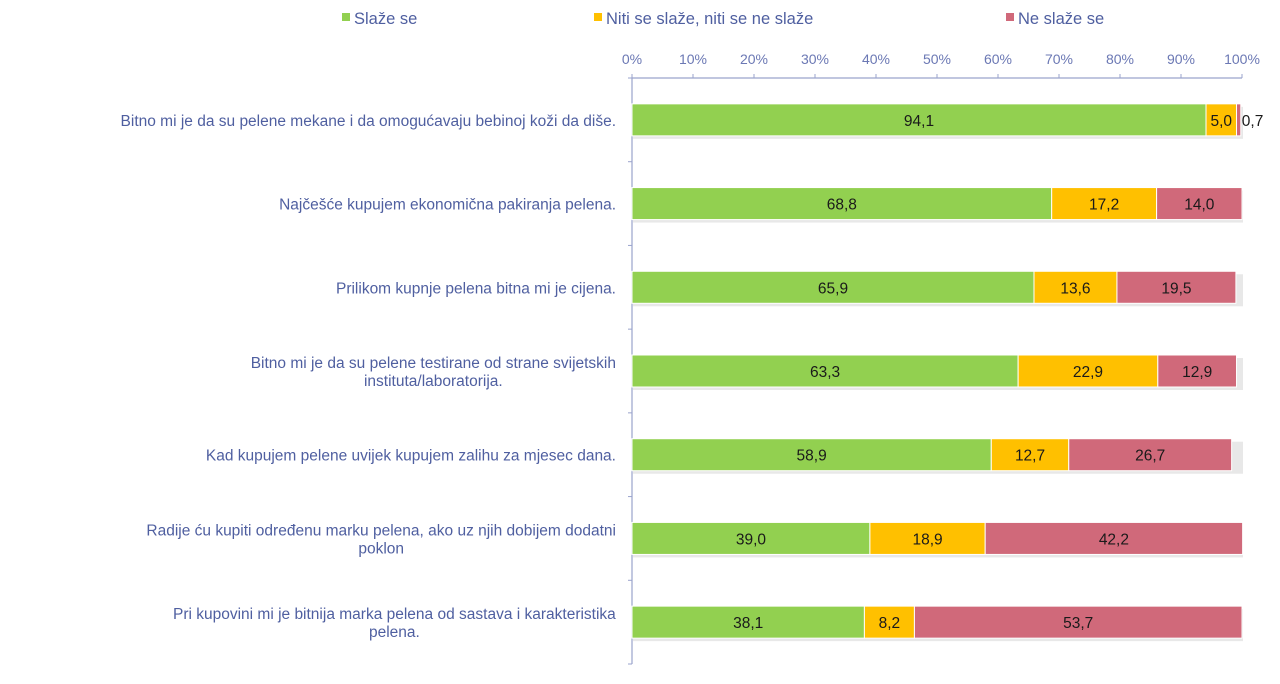 This screenshot has width=1280, height=684. What do you see at coordinates (394, 632) in the screenshot?
I see `category-label-line: pelena.` at bounding box center [394, 632].